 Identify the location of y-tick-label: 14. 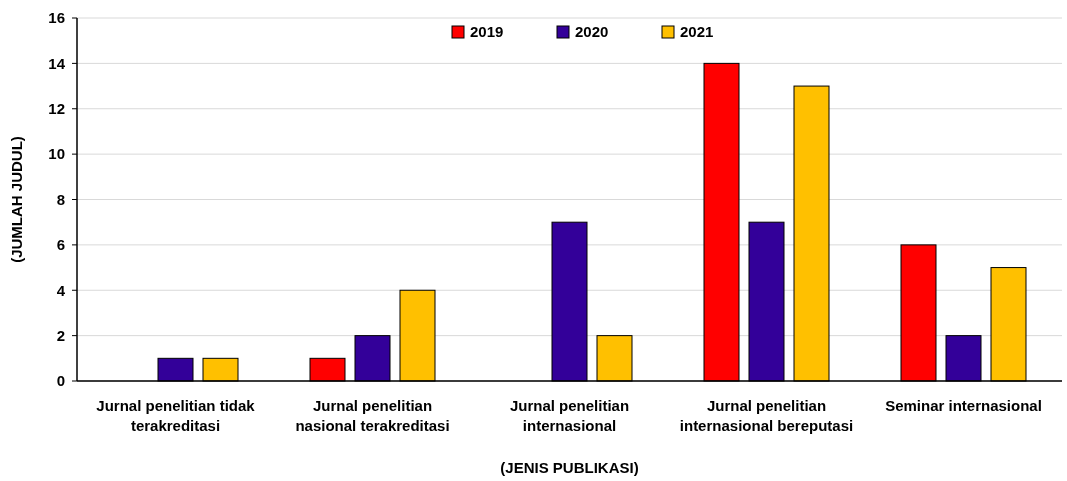
(57, 63).